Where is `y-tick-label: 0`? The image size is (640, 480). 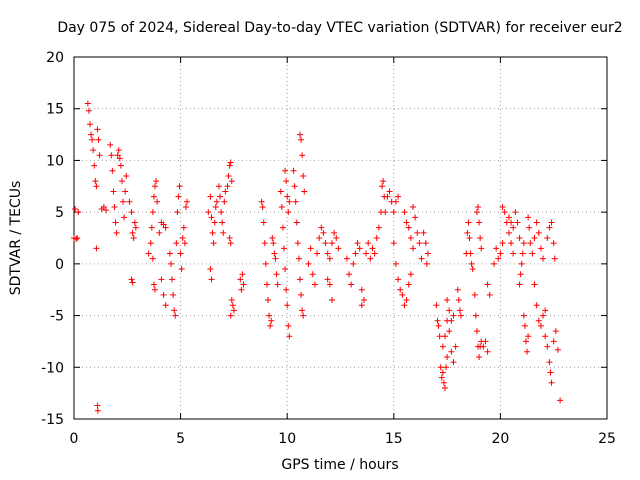
y-tick-label: 0 is located at coordinates (59, 265).